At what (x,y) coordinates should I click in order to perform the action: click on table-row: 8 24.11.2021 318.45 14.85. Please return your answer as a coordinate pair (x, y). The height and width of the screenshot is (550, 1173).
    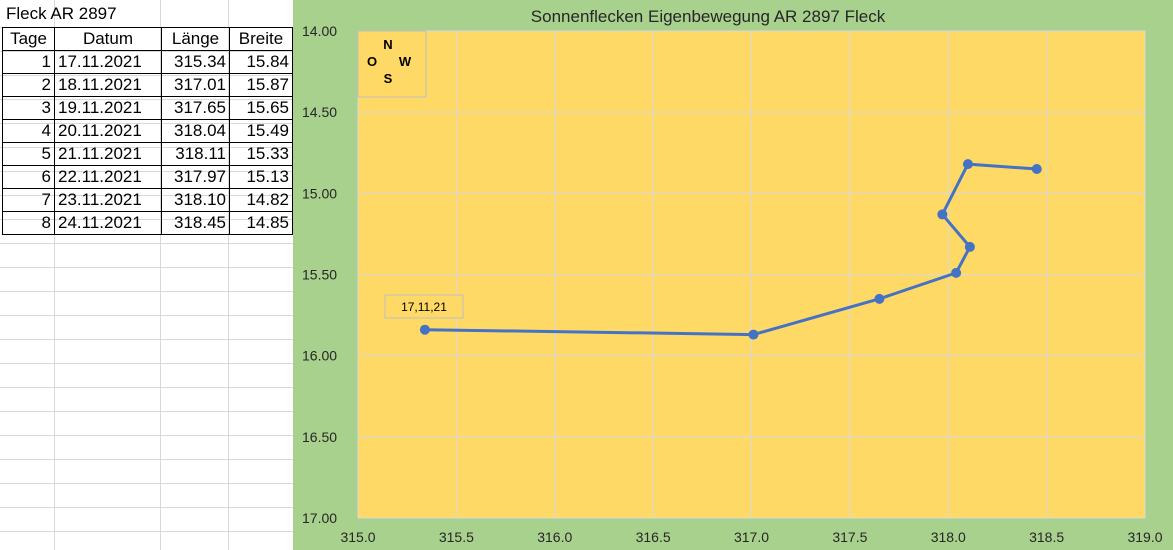
    Looking at the image, I should click on (147, 223).